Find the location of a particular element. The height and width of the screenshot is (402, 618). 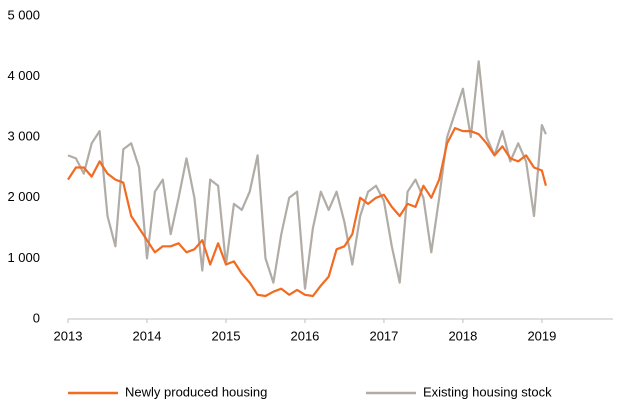

x-tick-label: 2018 is located at coordinates (462, 335).